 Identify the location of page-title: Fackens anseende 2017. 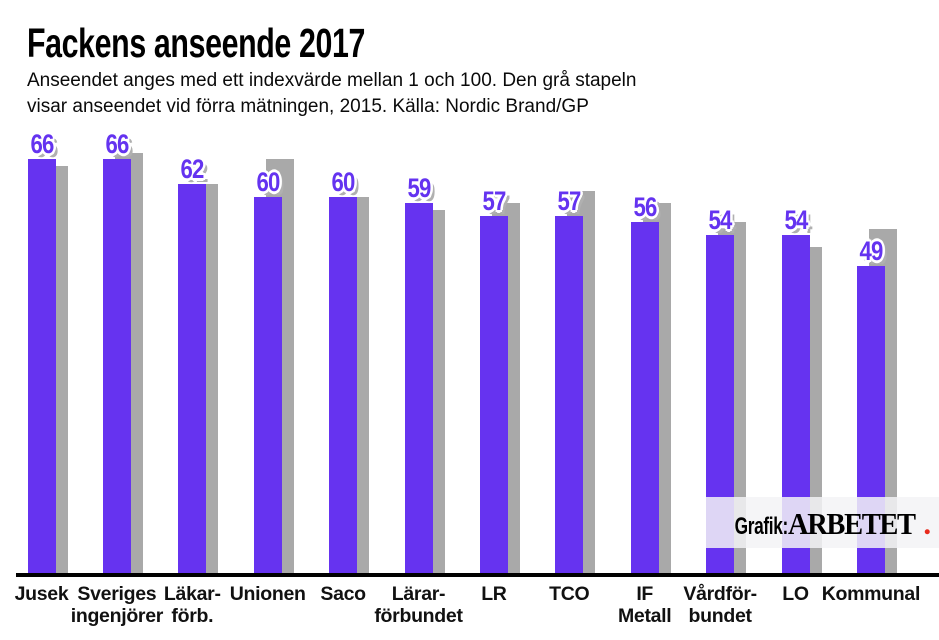
(196, 43).